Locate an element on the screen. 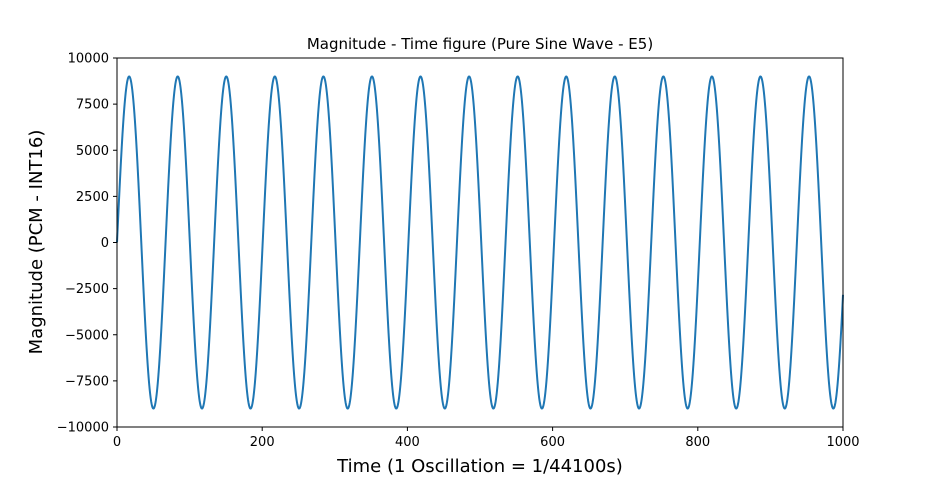 This screenshot has height=480, width=936. y-tick-label: 2500 is located at coordinates (92, 197).